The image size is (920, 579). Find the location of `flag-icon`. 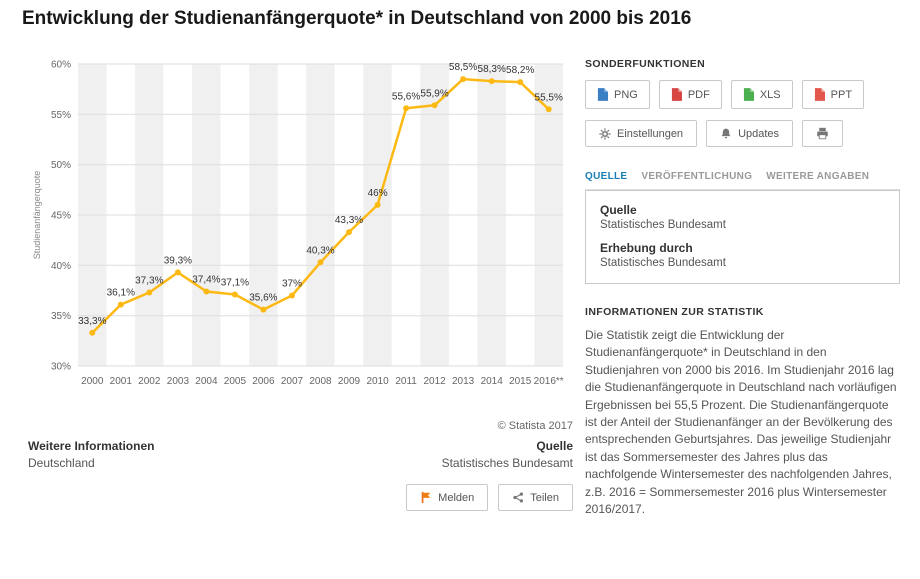

flag-icon is located at coordinates (426, 497).